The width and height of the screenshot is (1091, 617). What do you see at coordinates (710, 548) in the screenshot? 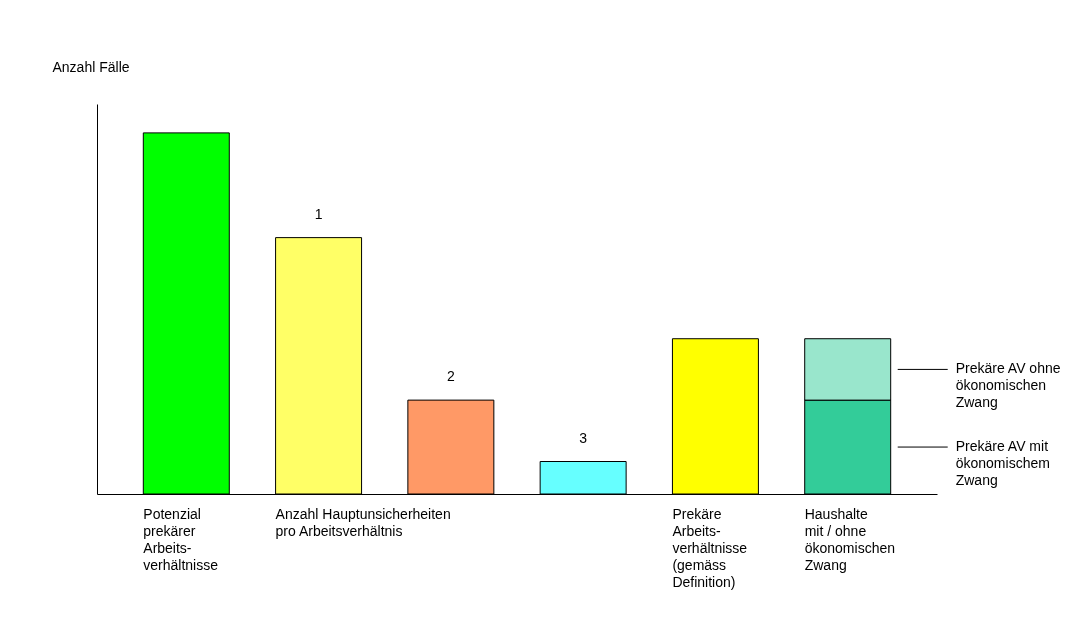
I see `x-tick-label: Prekäre Arbeits-verhältnisse (gemäss Definition)` at bounding box center [710, 548].